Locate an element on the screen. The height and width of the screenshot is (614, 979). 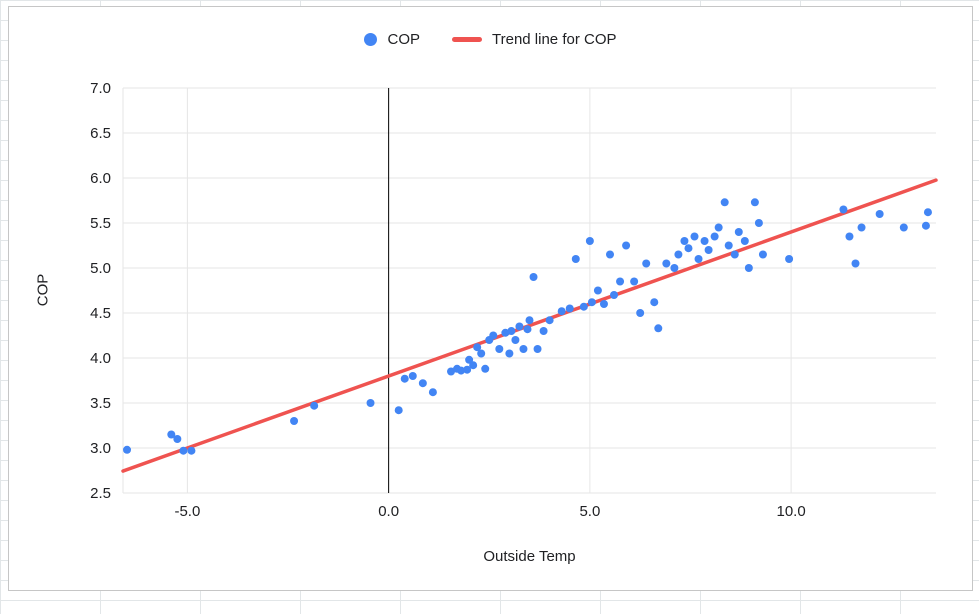
svg-text: 3.5 is located at coordinates (100, 403).